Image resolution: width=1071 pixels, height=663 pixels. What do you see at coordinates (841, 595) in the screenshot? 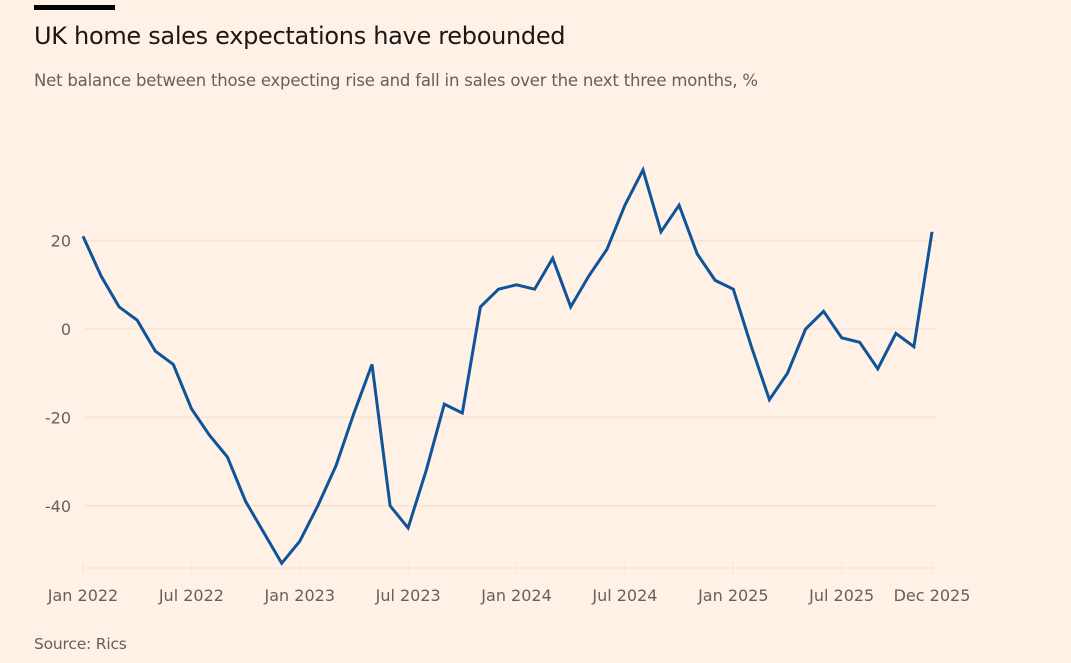
I see `x-tick-label: Jul 2025` at bounding box center [841, 595].